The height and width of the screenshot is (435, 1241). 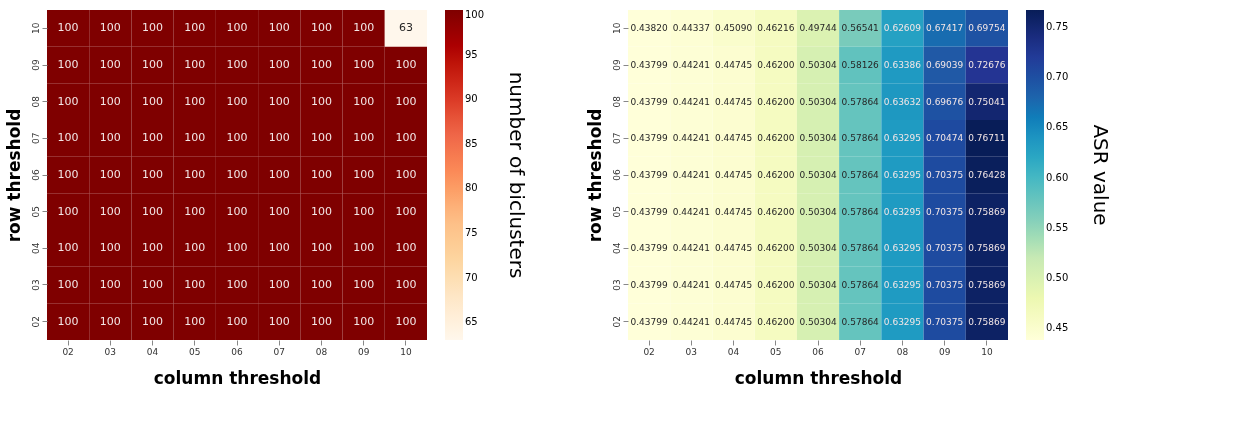 What do you see at coordinates (517, 175) in the screenshot?
I see `color-bar-title: number of biclusters` at bounding box center [517, 175].